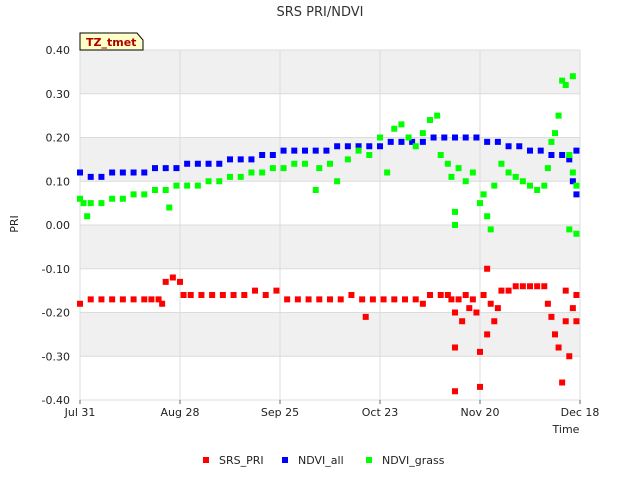 The width and height of the screenshot is (640, 480). What do you see at coordinates (321, 460) in the screenshot?
I see `legend-label: NDVI_all` at bounding box center [321, 460].